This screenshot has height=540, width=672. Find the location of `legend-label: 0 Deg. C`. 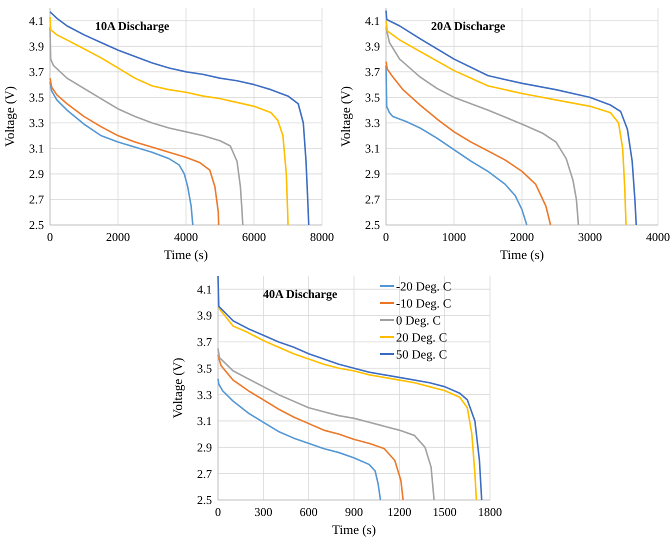

legend-label: 0 Deg. C is located at coordinates (418, 320).